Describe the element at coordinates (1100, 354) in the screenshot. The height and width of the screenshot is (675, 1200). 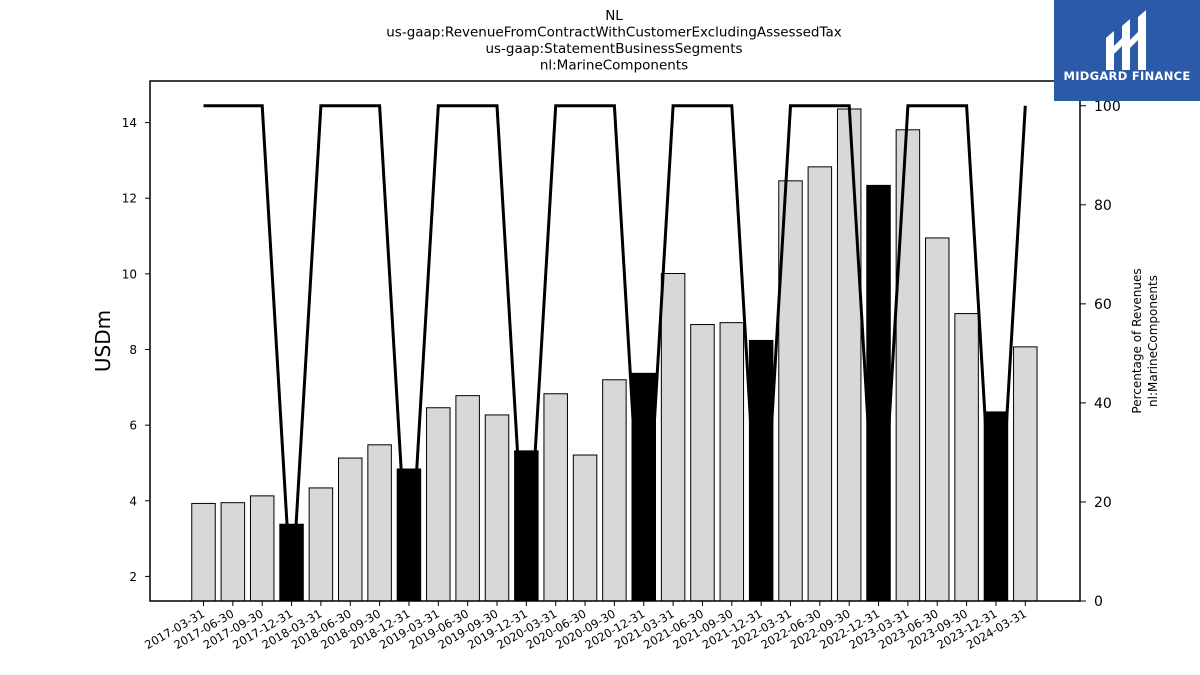
I see `y-axis-right: 0 20 40 60 80 100` at that location.